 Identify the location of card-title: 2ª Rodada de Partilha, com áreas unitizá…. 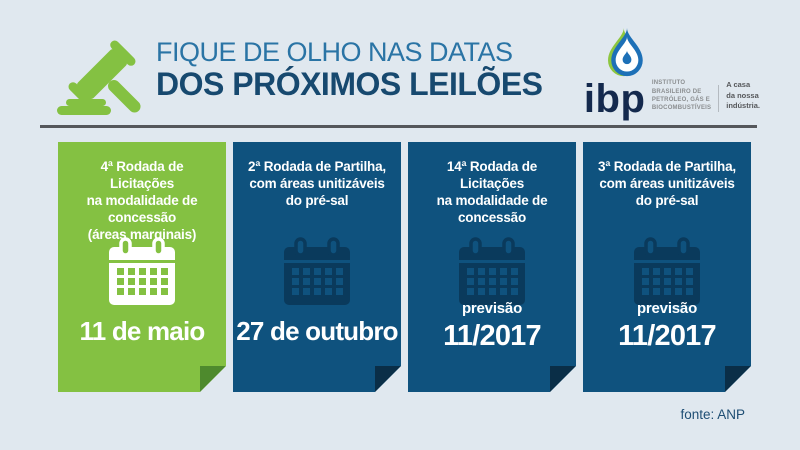
(317, 183).